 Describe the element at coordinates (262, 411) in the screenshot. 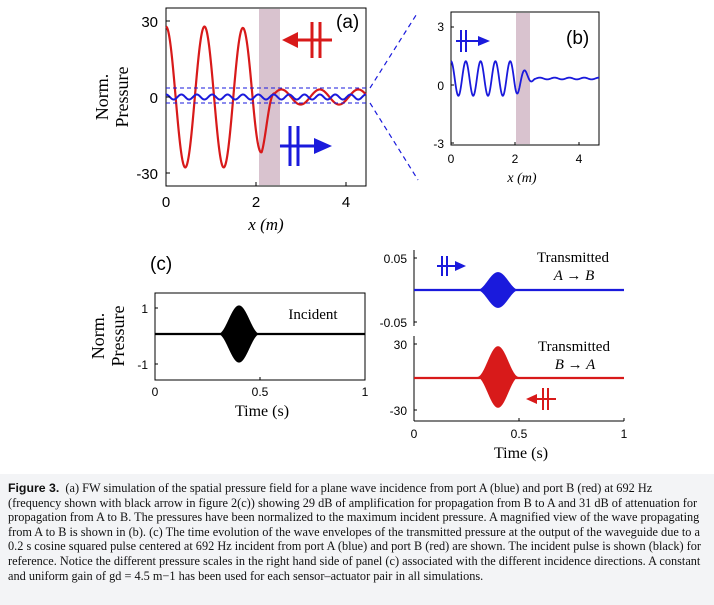

I see `panel-c-incident-xlabel: Time (s)` at that location.